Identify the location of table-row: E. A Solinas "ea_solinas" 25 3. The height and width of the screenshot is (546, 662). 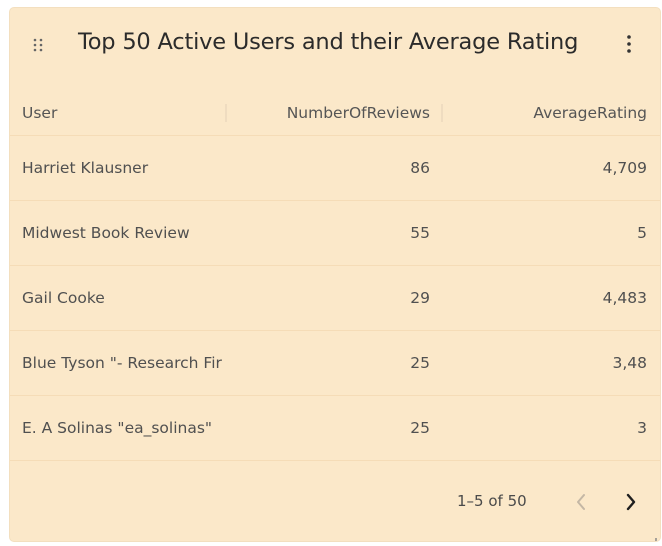
(335, 428).